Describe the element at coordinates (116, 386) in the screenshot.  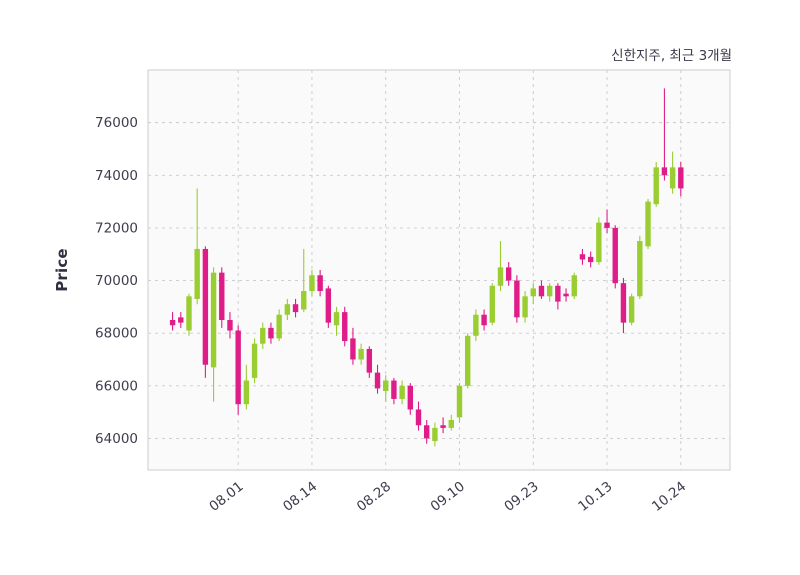
I see `y-tick-label: 66000` at that location.